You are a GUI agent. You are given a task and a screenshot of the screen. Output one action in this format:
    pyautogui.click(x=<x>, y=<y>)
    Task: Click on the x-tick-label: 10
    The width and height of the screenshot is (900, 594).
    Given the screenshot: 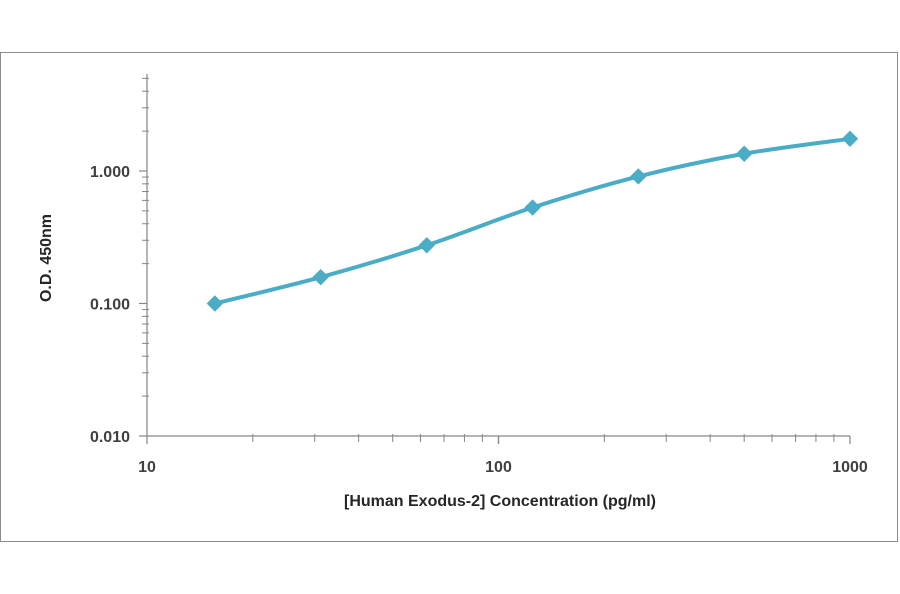 What is the action you would take?
    pyautogui.click(x=147, y=467)
    